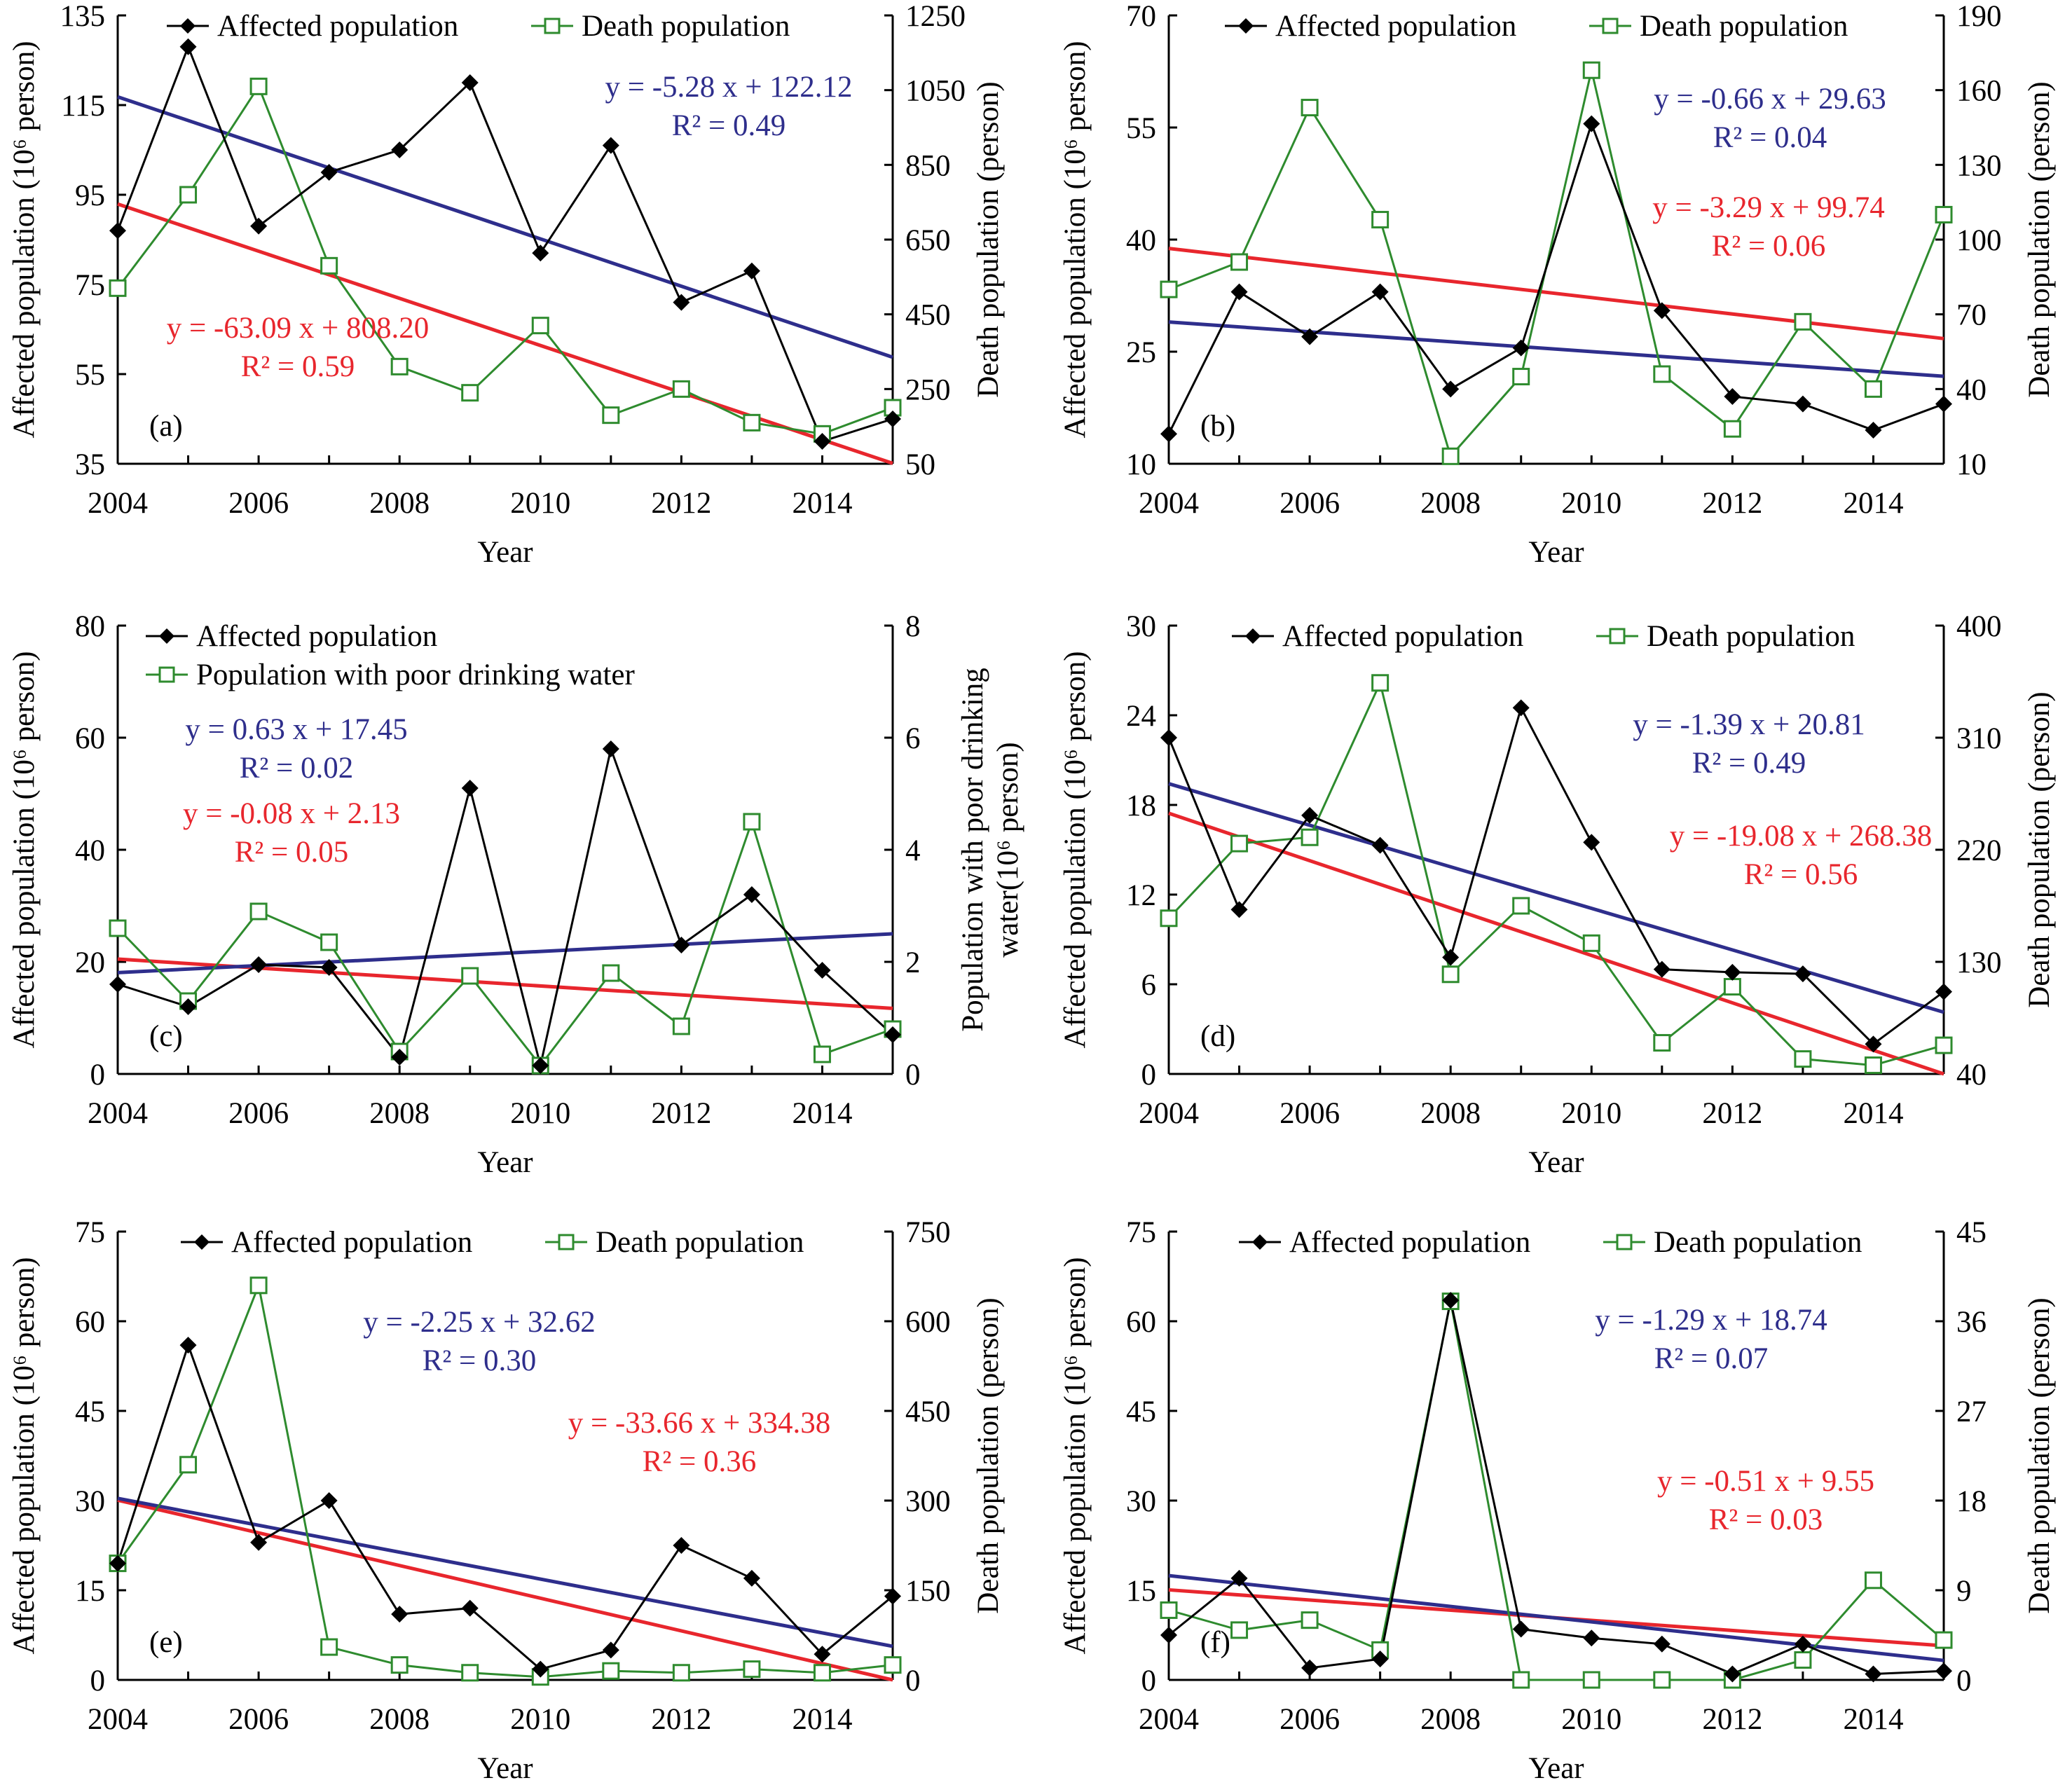  I want to click on left-tick-label: 115, so click(83, 106).